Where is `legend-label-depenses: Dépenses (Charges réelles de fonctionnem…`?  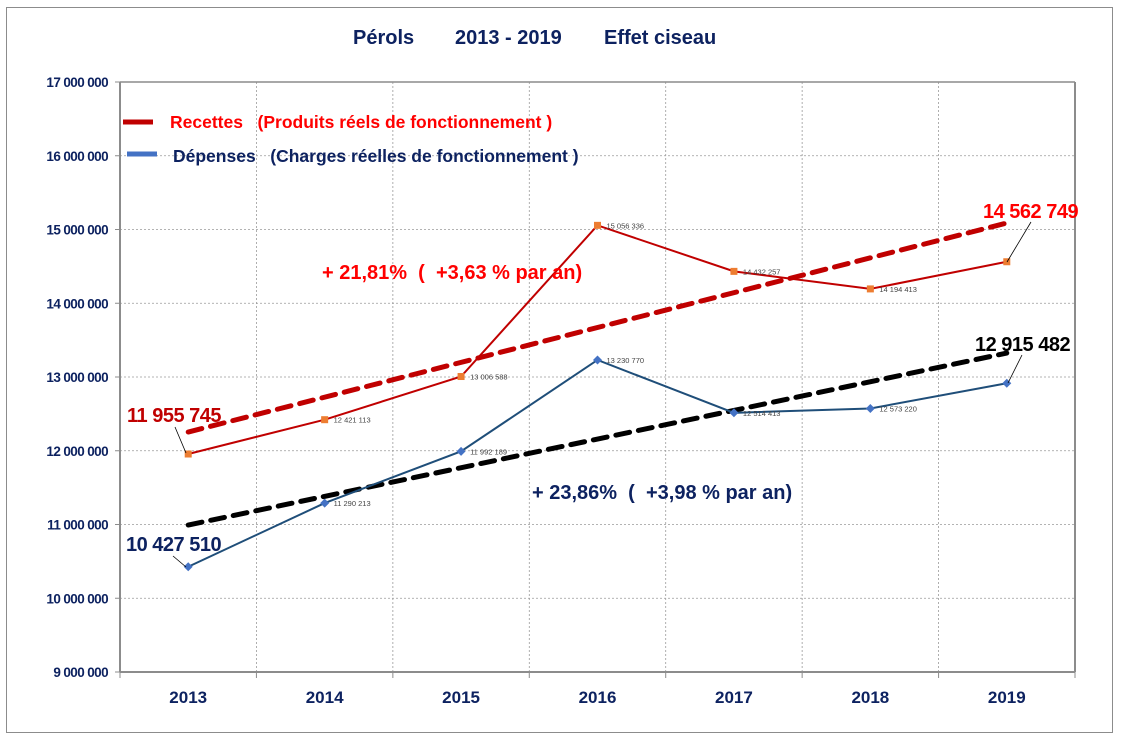
legend-label-depenses: Dépenses (Charges réelles de fonctionnem… is located at coordinates (376, 156).